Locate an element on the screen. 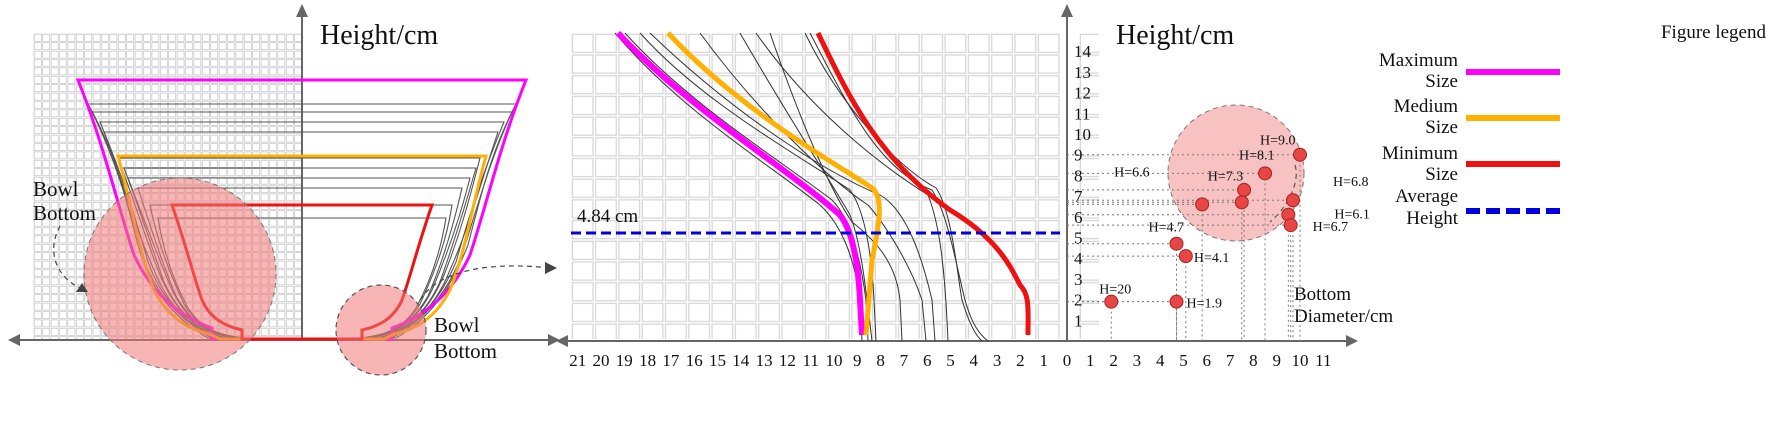  left-axis-title: Height/cm is located at coordinates (379, 35).